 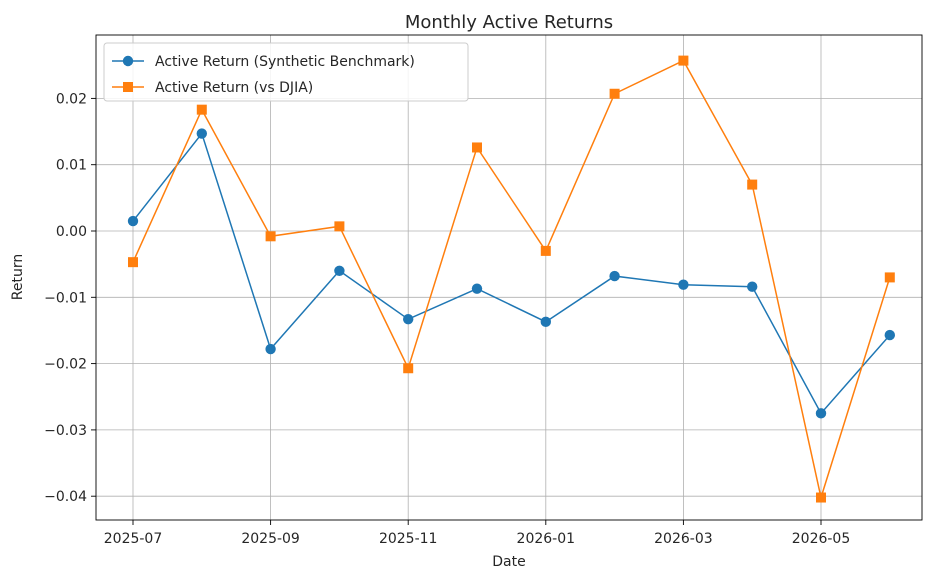 I want to click on chart-title: Monthly Active Returns, so click(x=509, y=22).